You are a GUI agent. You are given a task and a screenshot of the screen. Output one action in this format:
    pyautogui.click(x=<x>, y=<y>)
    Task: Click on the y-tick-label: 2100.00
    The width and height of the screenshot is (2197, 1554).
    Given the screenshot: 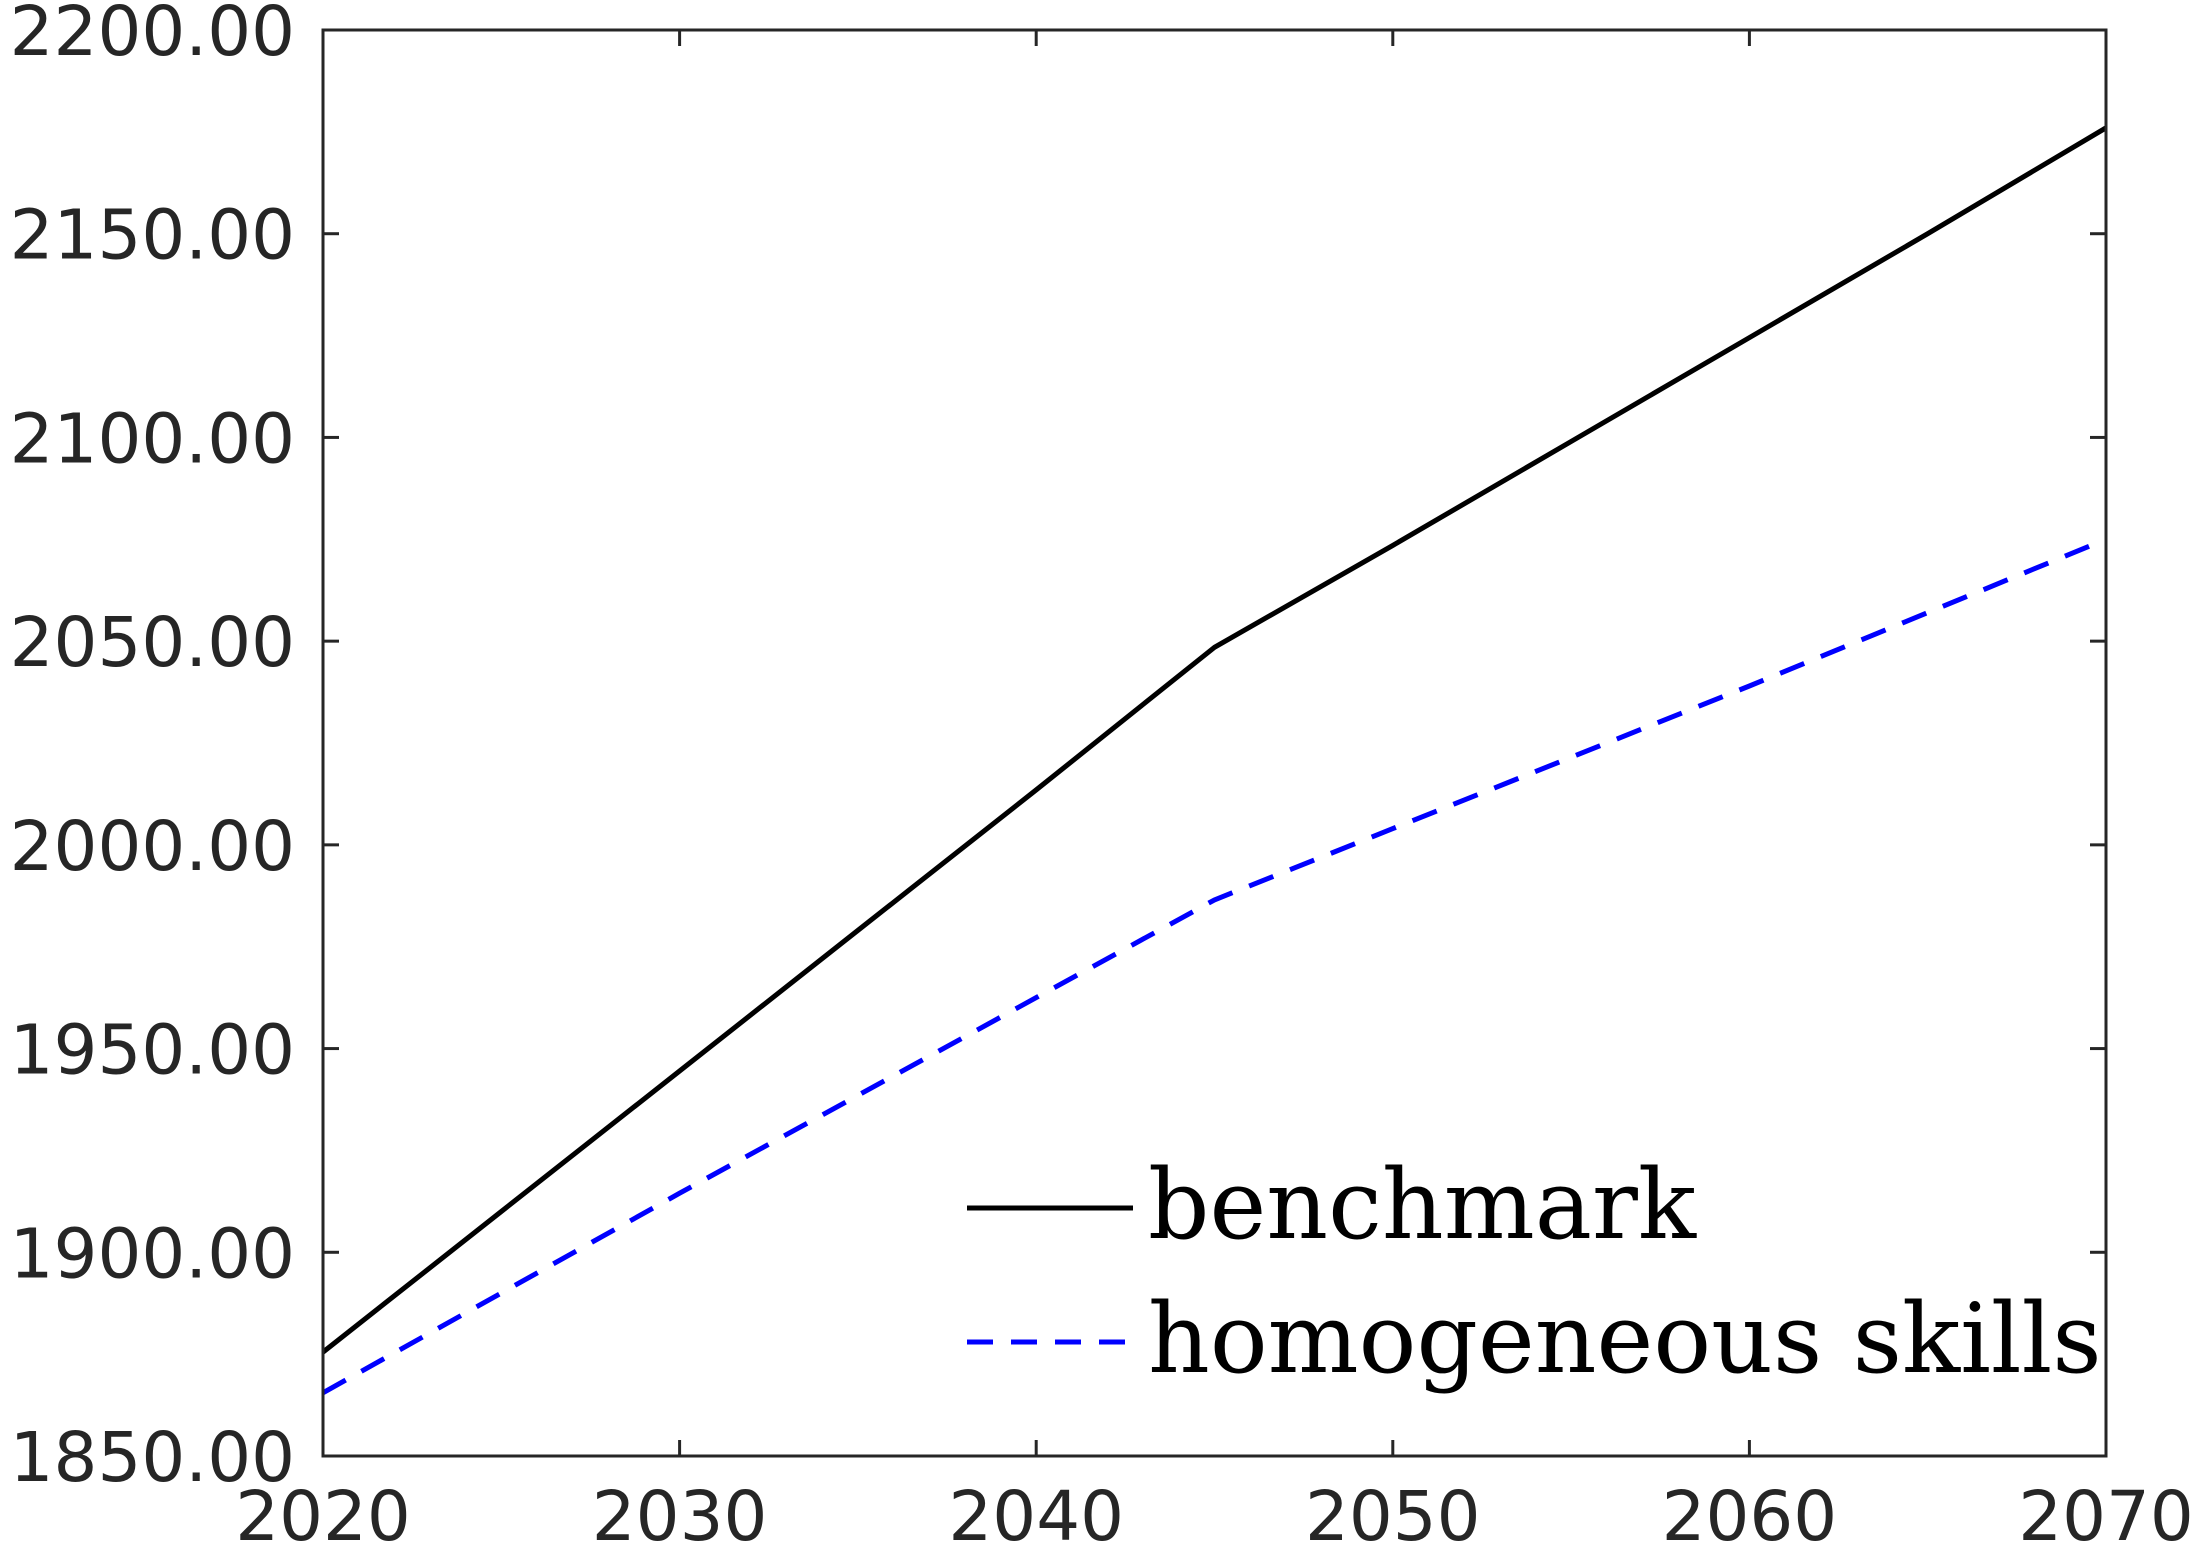 What is the action you would take?
    pyautogui.click(x=152, y=439)
    